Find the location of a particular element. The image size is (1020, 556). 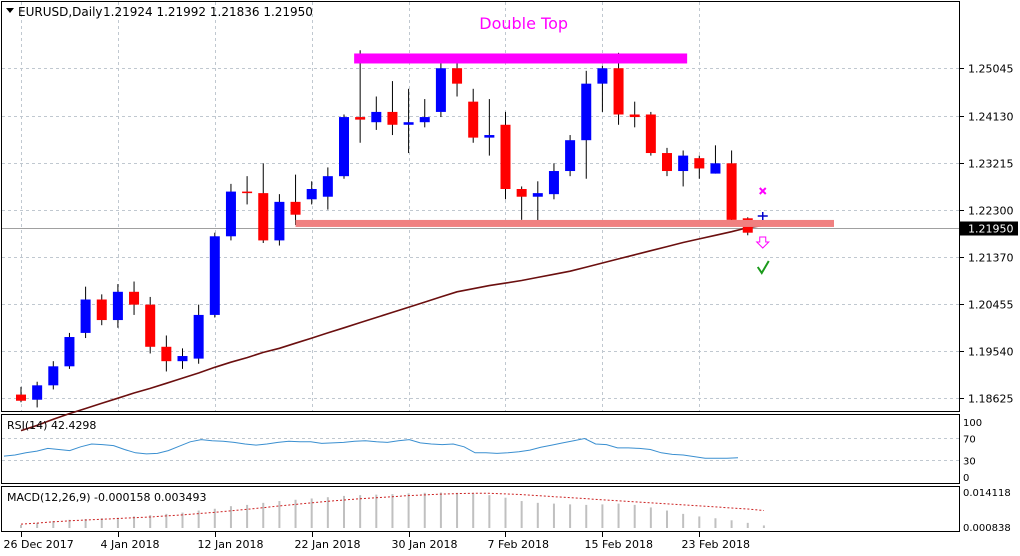

price-tick-label: 1.25045 is located at coordinates (991, 69).